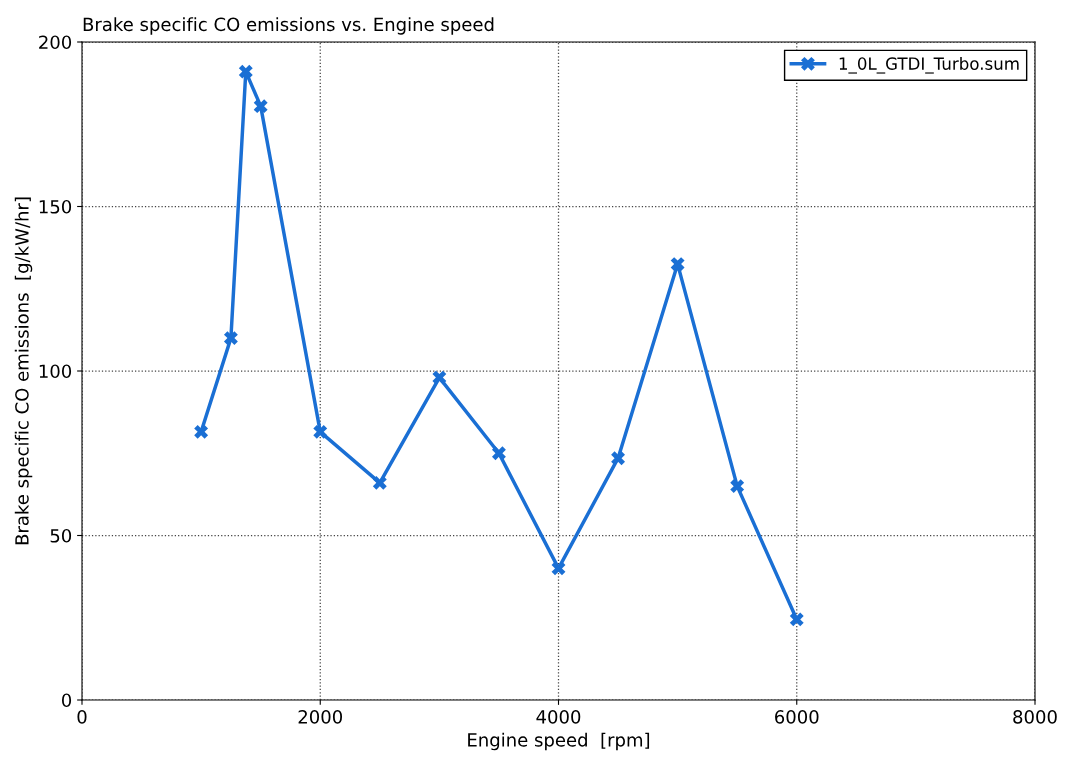 The image size is (1065, 765). Describe the element at coordinates (797, 717) in the screenshot. I see `x-tick-label: 6000` at that location.